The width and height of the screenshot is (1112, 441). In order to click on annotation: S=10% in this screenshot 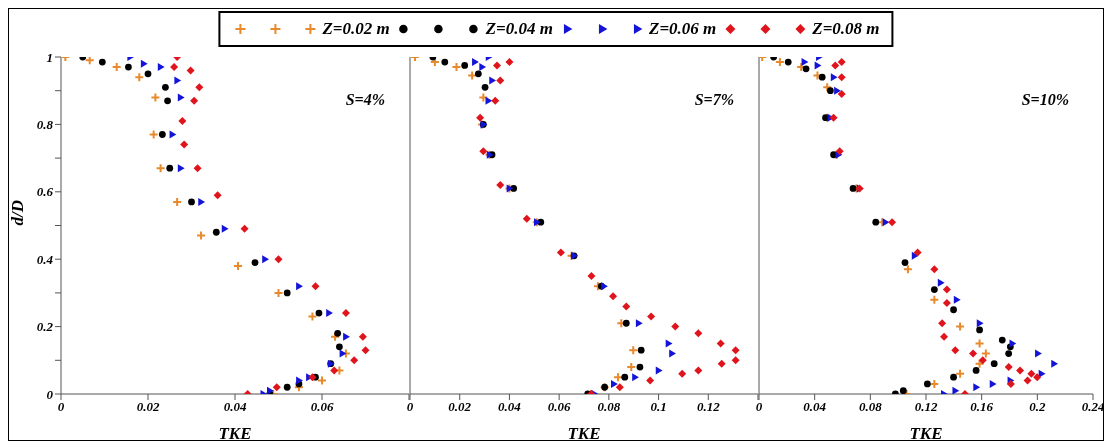, I will do `click(1045, 100)`.